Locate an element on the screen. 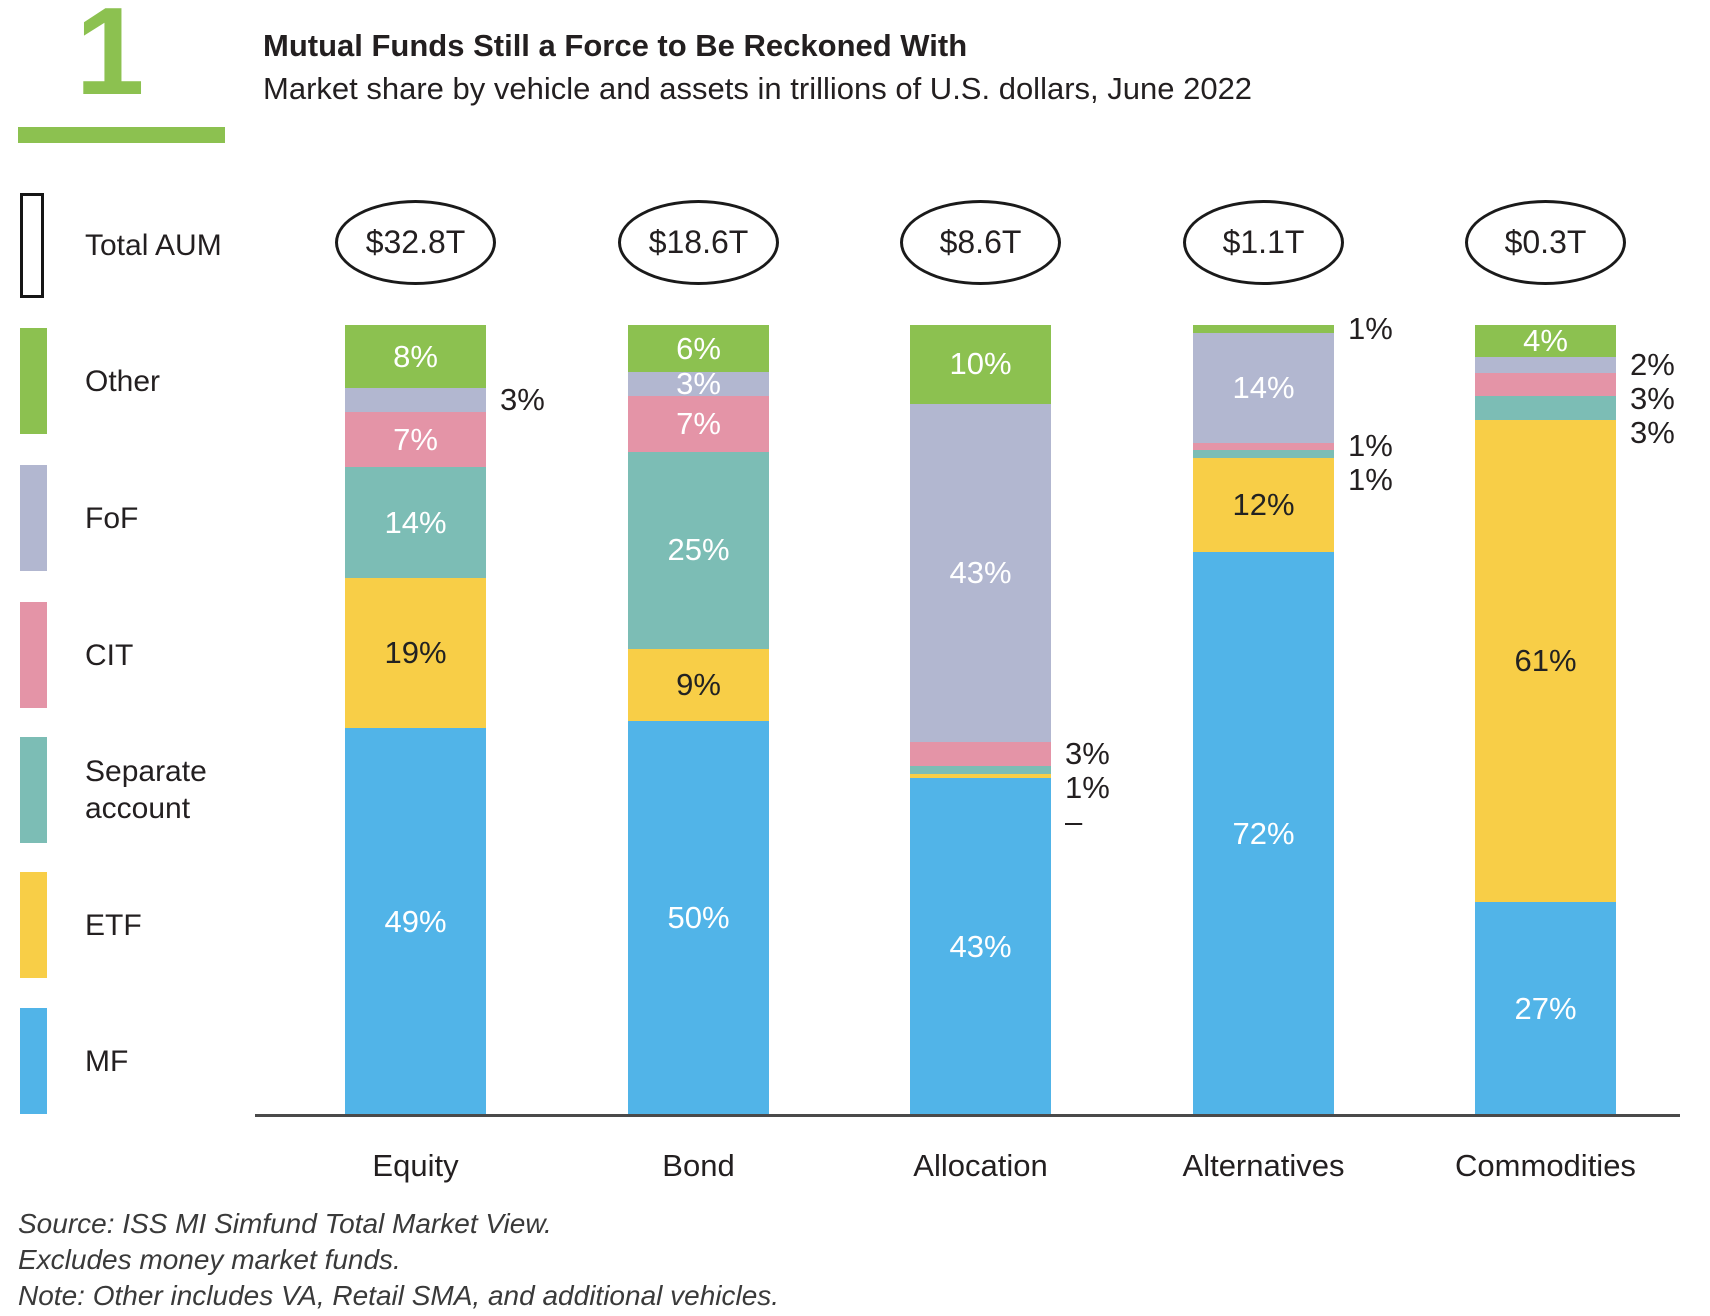 Image resolution: width=1710 pixels, height=1316 pixels. legend-swatch-cit is located at coordinates (33, 655).